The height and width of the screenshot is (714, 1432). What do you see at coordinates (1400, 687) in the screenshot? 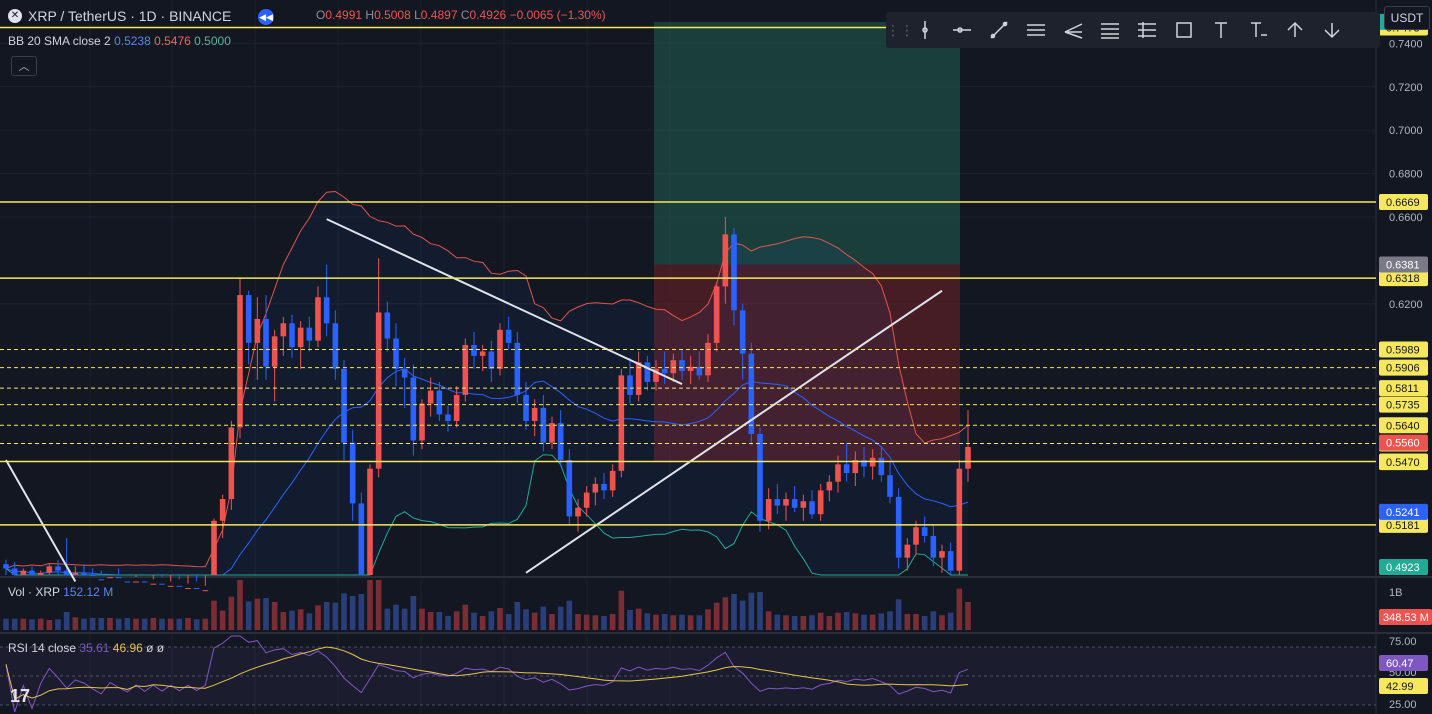
I see `rsi-badge: 42.99` at bounding box center [1400, 687].